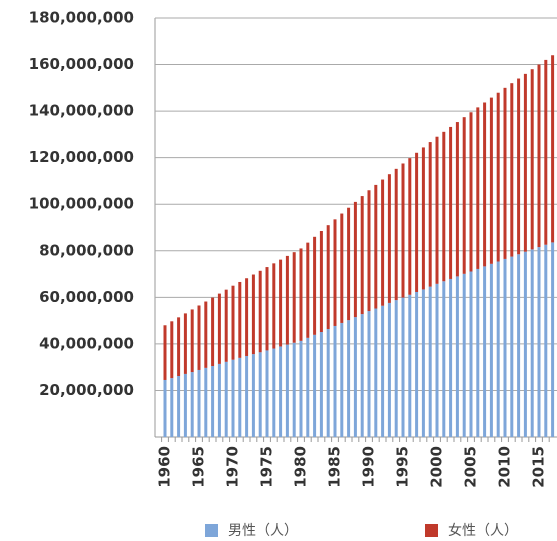  I want to click on x-tick-label: 2000, so click(437, 467).